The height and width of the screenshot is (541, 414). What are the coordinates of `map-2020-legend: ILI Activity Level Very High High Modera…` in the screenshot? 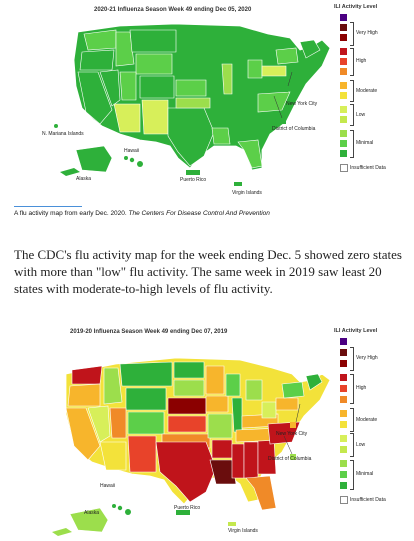 It's located at (373, 94).